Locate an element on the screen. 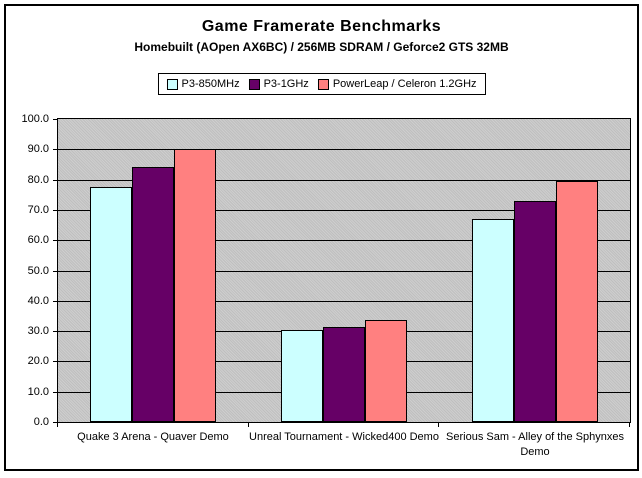 This screenshot has height=478, width=642. y-axis-label: 20.0 is located at coordinates (38, 361).